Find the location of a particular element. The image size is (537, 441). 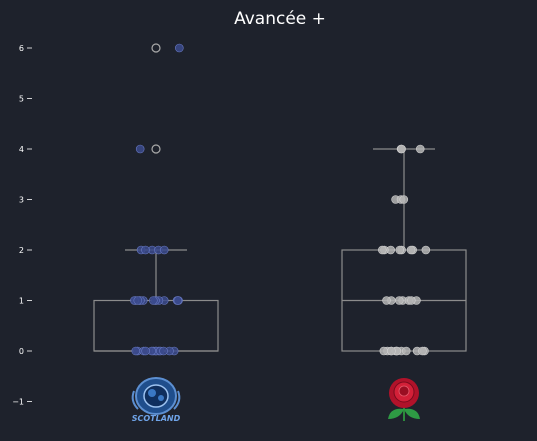

y-tick-label: 2 is located at coordinates (21, 250).